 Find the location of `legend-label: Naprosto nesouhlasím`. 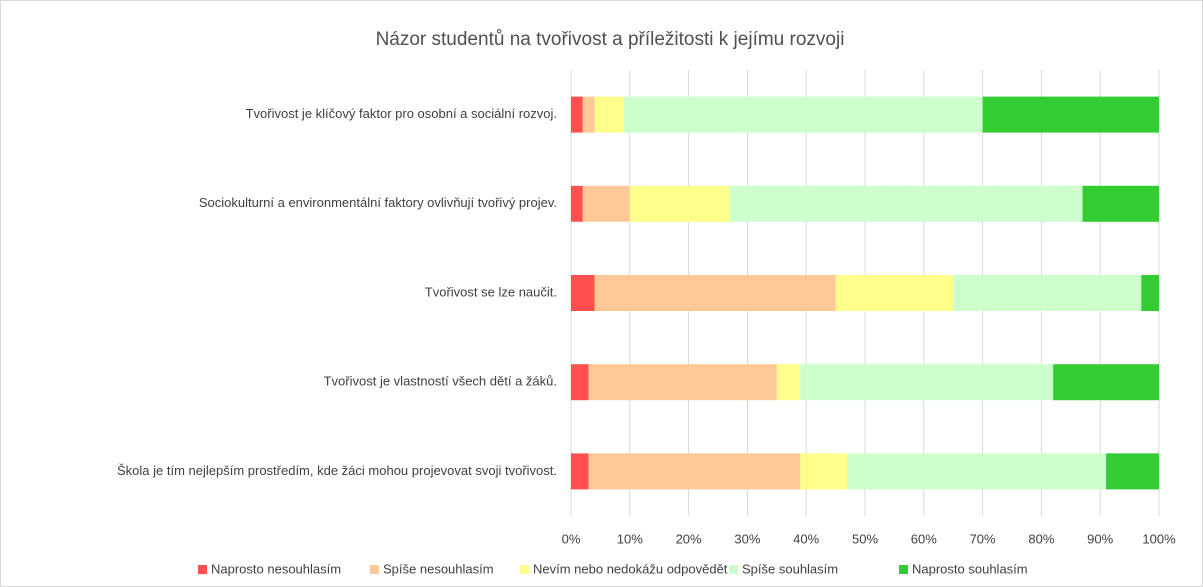

legend-label: Naprosto nesouhlasím is located at coordinates (276, 568).